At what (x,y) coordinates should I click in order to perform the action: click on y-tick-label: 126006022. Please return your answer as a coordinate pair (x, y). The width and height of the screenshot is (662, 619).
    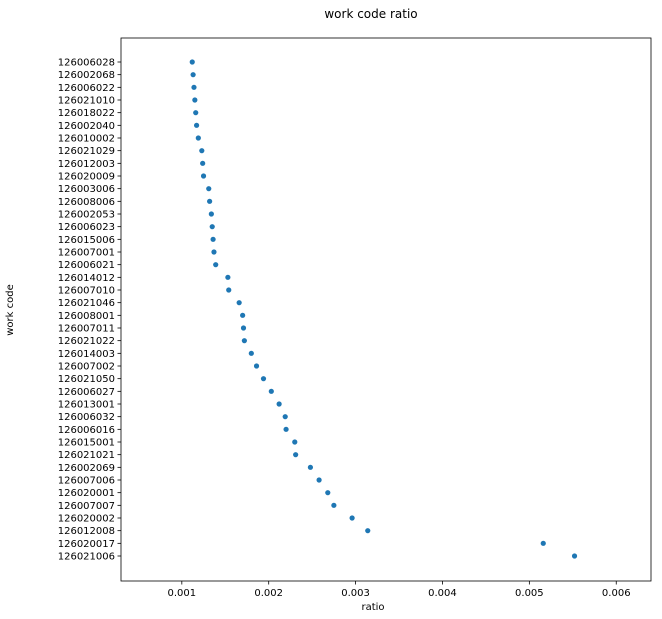
    Looking at the image, I should click on (86, 88).